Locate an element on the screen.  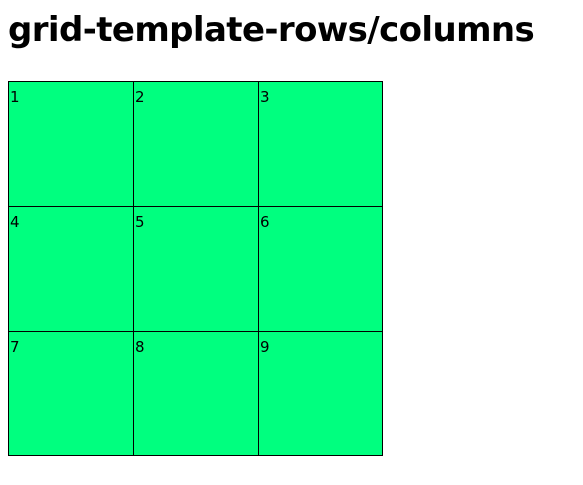
grid-item-7: 7 is located at coordinates (71, 393).